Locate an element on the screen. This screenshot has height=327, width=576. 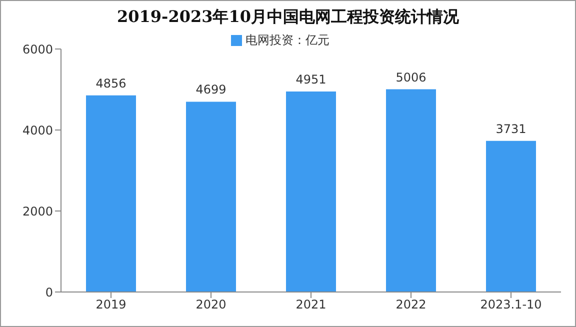
y-tick-label: 0 is located at coordinates (49, 292).